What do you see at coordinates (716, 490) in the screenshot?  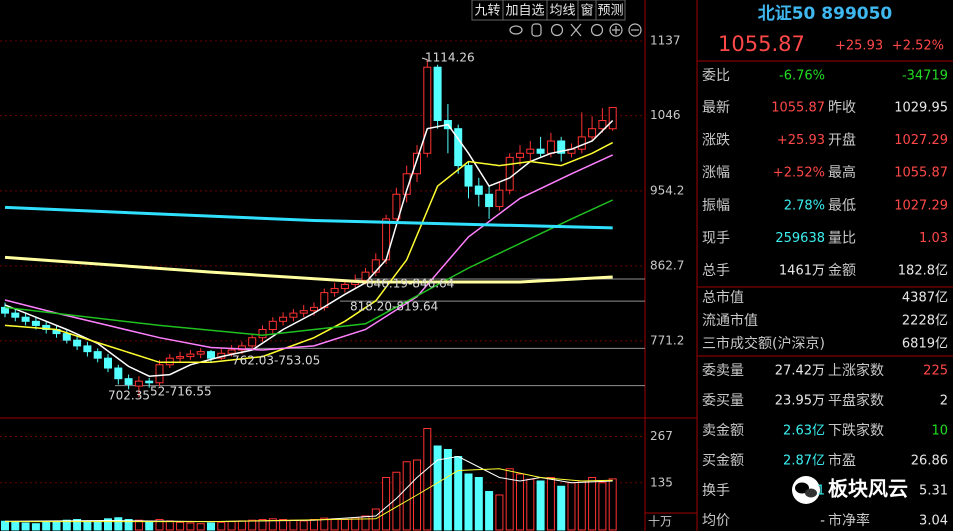 I see `quote-label: 换手` at bounding box center [716, 490].